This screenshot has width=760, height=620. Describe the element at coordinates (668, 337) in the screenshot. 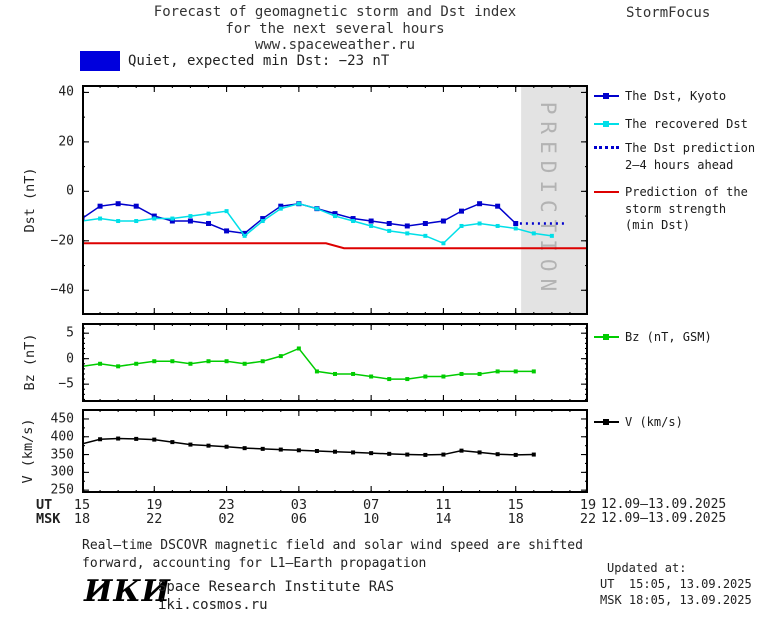

I see `legend-bz-label: Bz (nT, GSM)` at that location.